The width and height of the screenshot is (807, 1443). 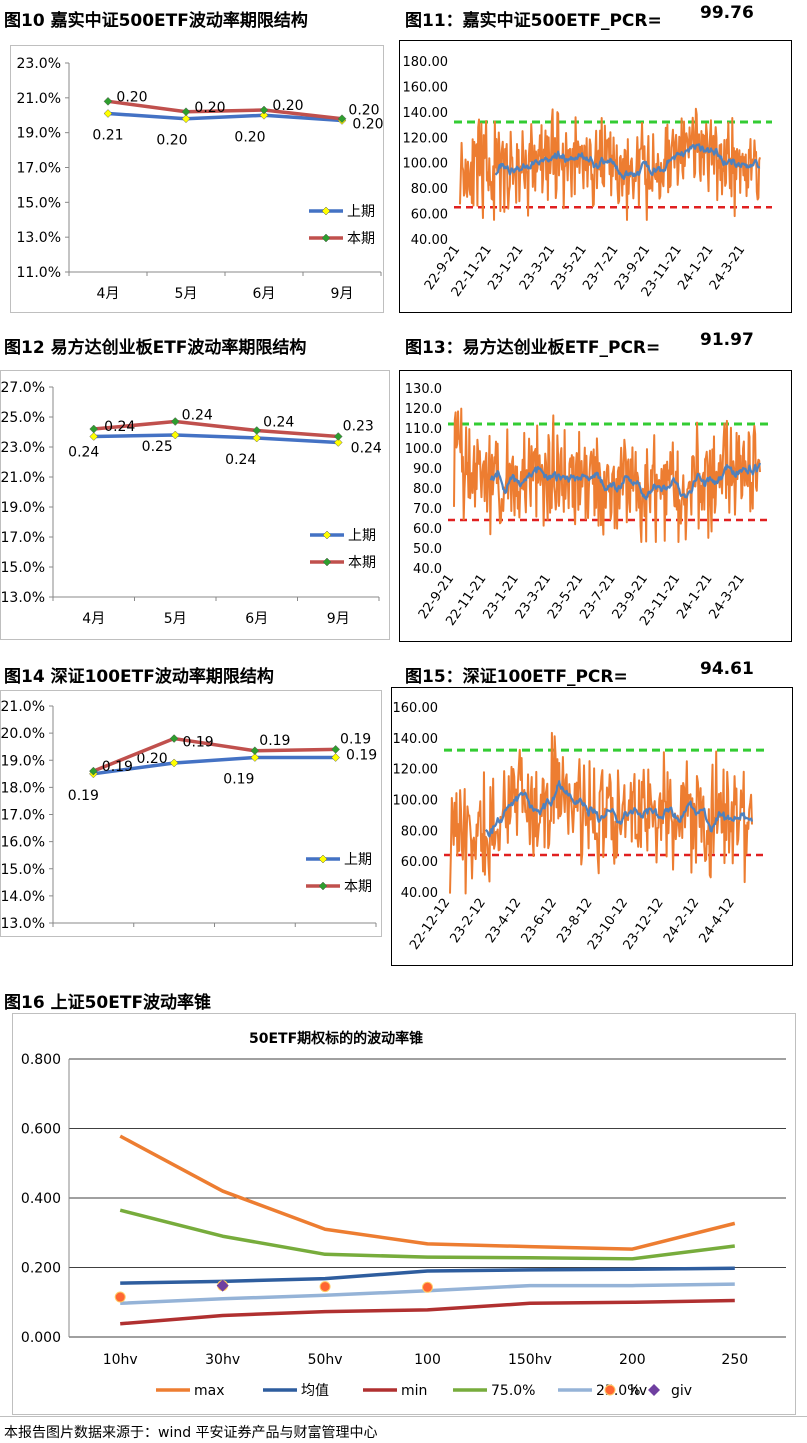 What do you see at coordinates (423, 389) in the screenshot?
I see `y-tick-label: 130.0` at bounding box center [423, 389].